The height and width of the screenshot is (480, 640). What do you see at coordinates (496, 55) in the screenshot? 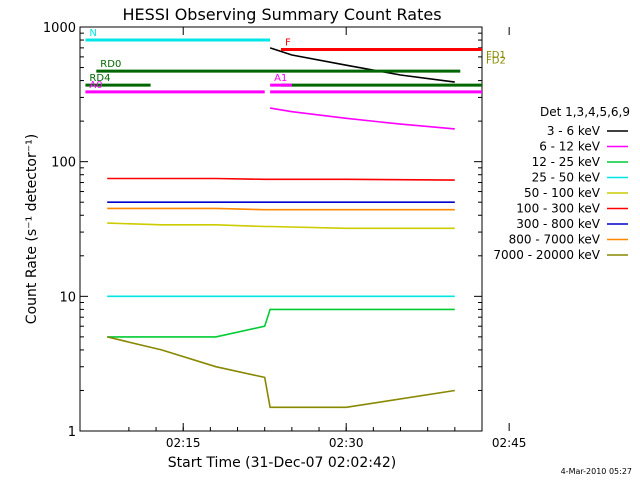
I see `flag-label-fd1: FD1` at bounding box center [496, 55].